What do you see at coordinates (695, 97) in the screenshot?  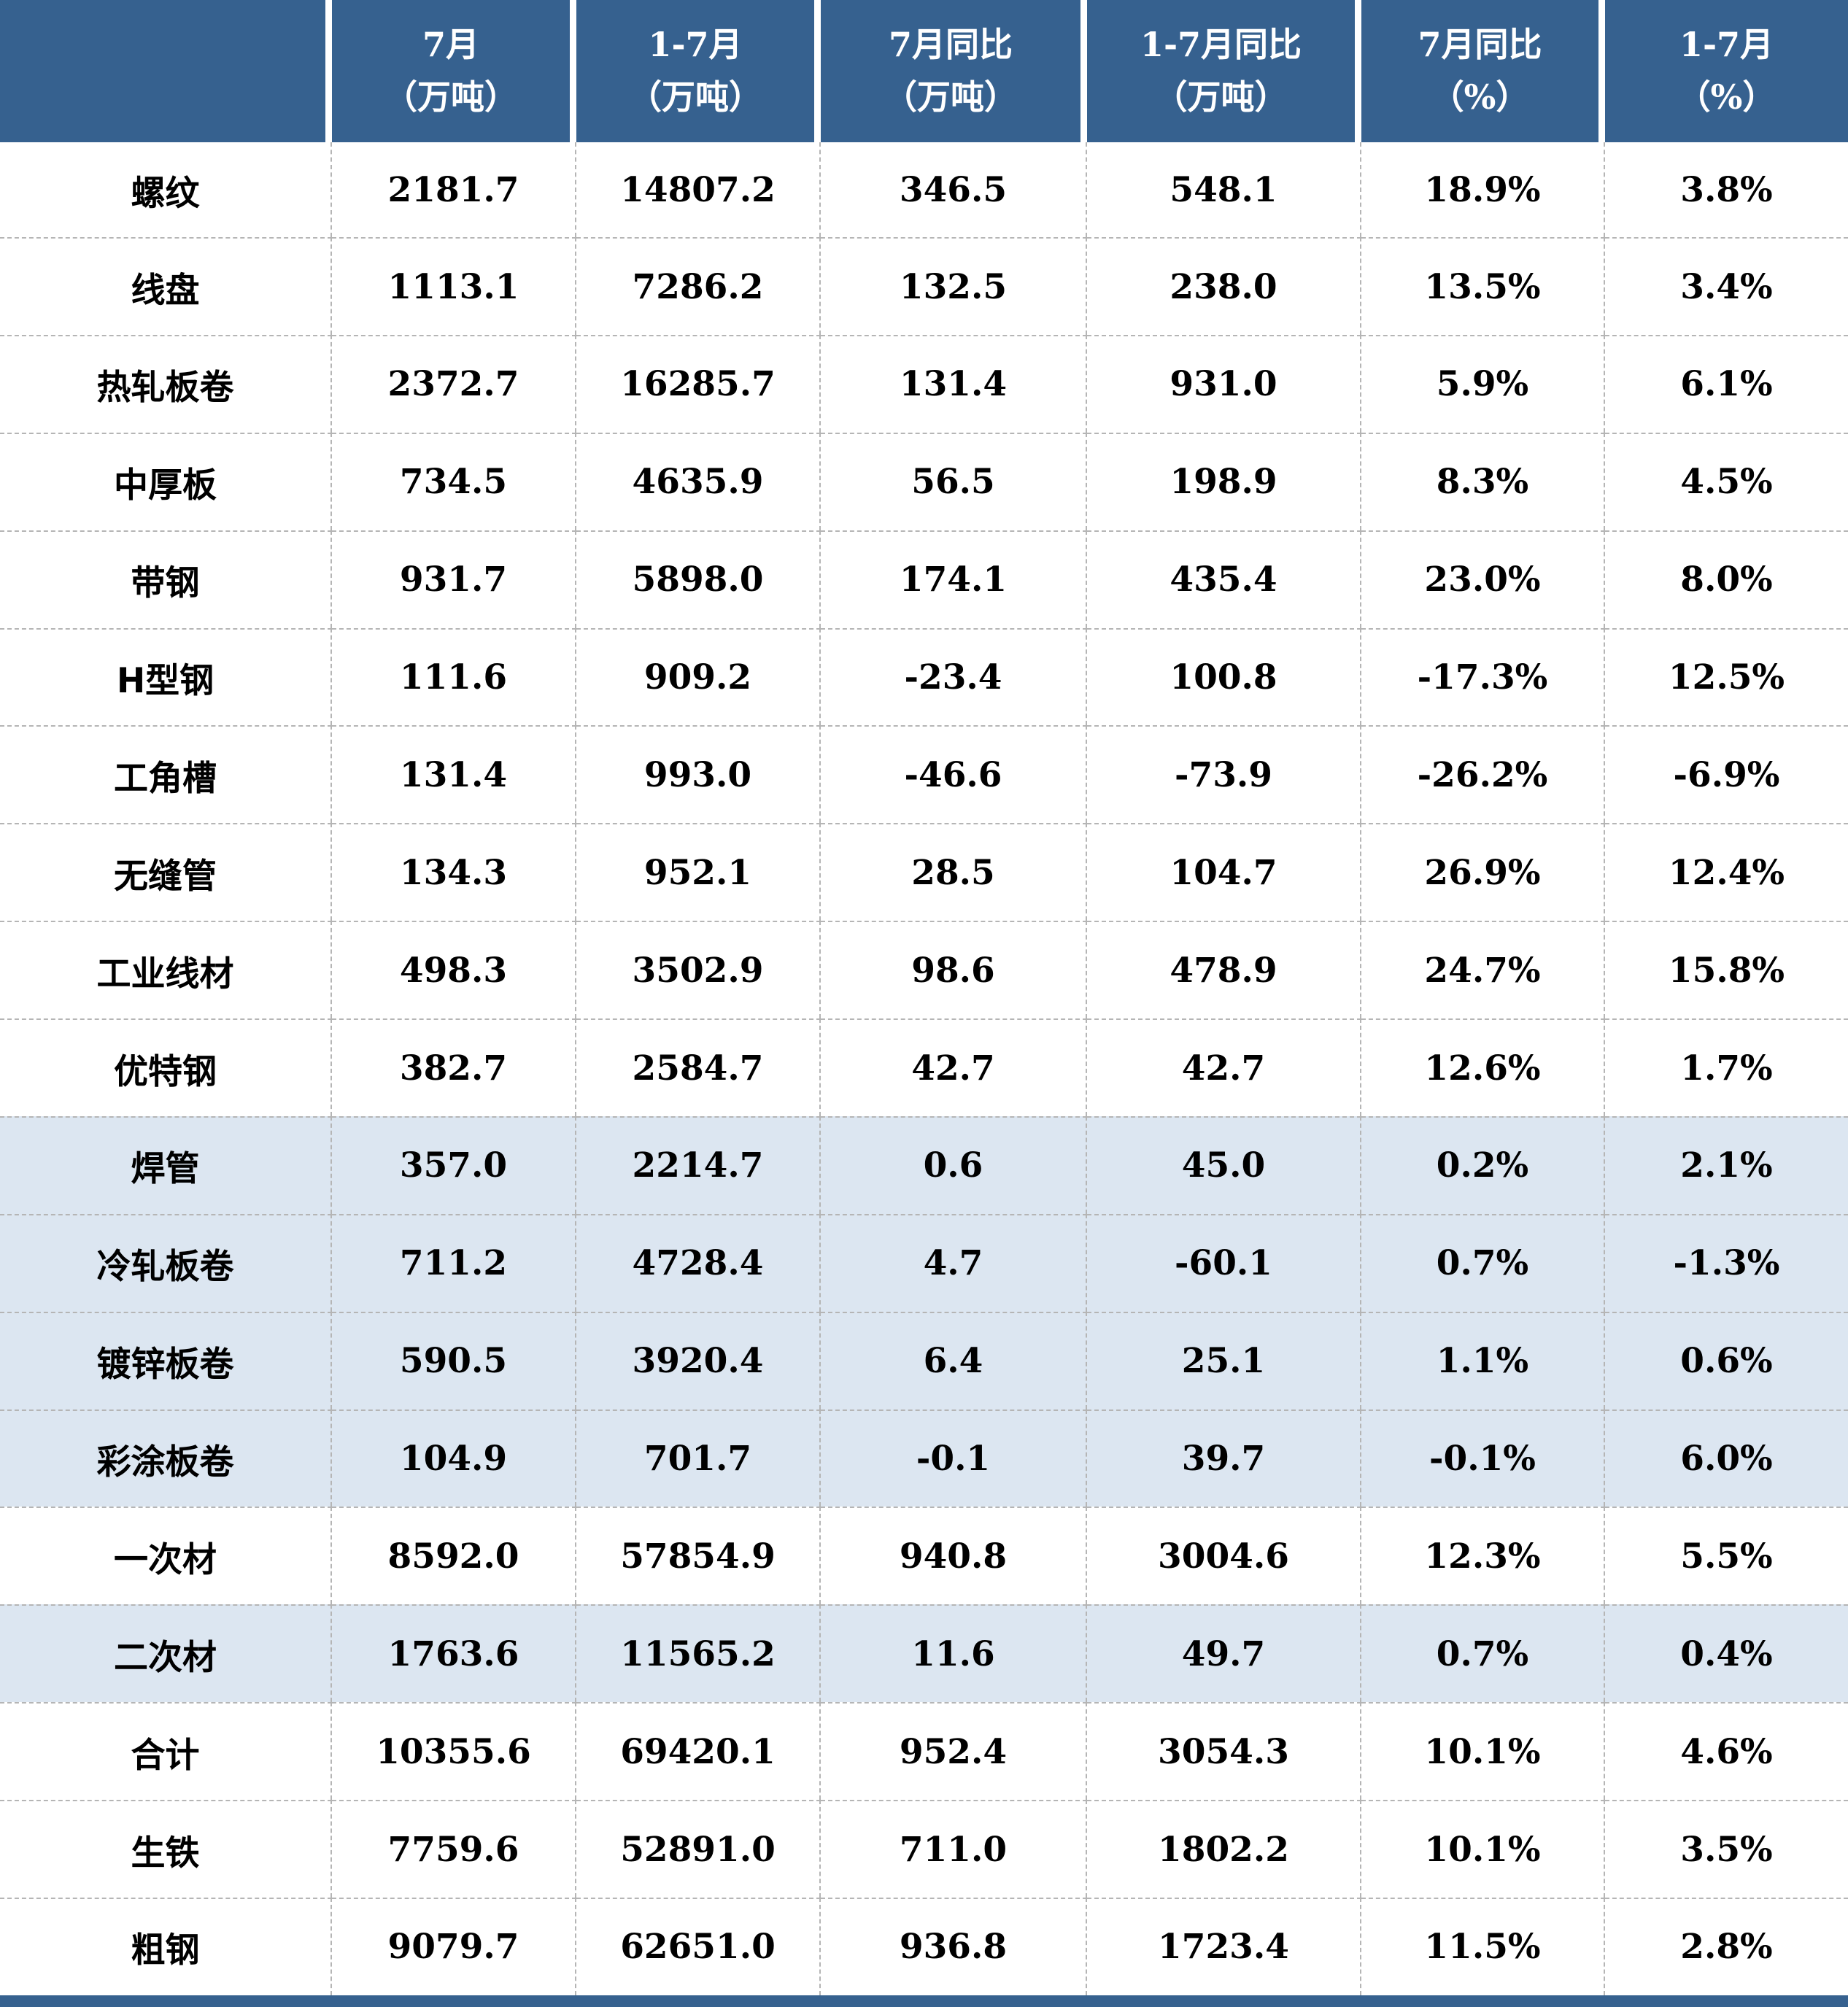 I see `header-line2: （万吨）` at bounding box center [695, 97].